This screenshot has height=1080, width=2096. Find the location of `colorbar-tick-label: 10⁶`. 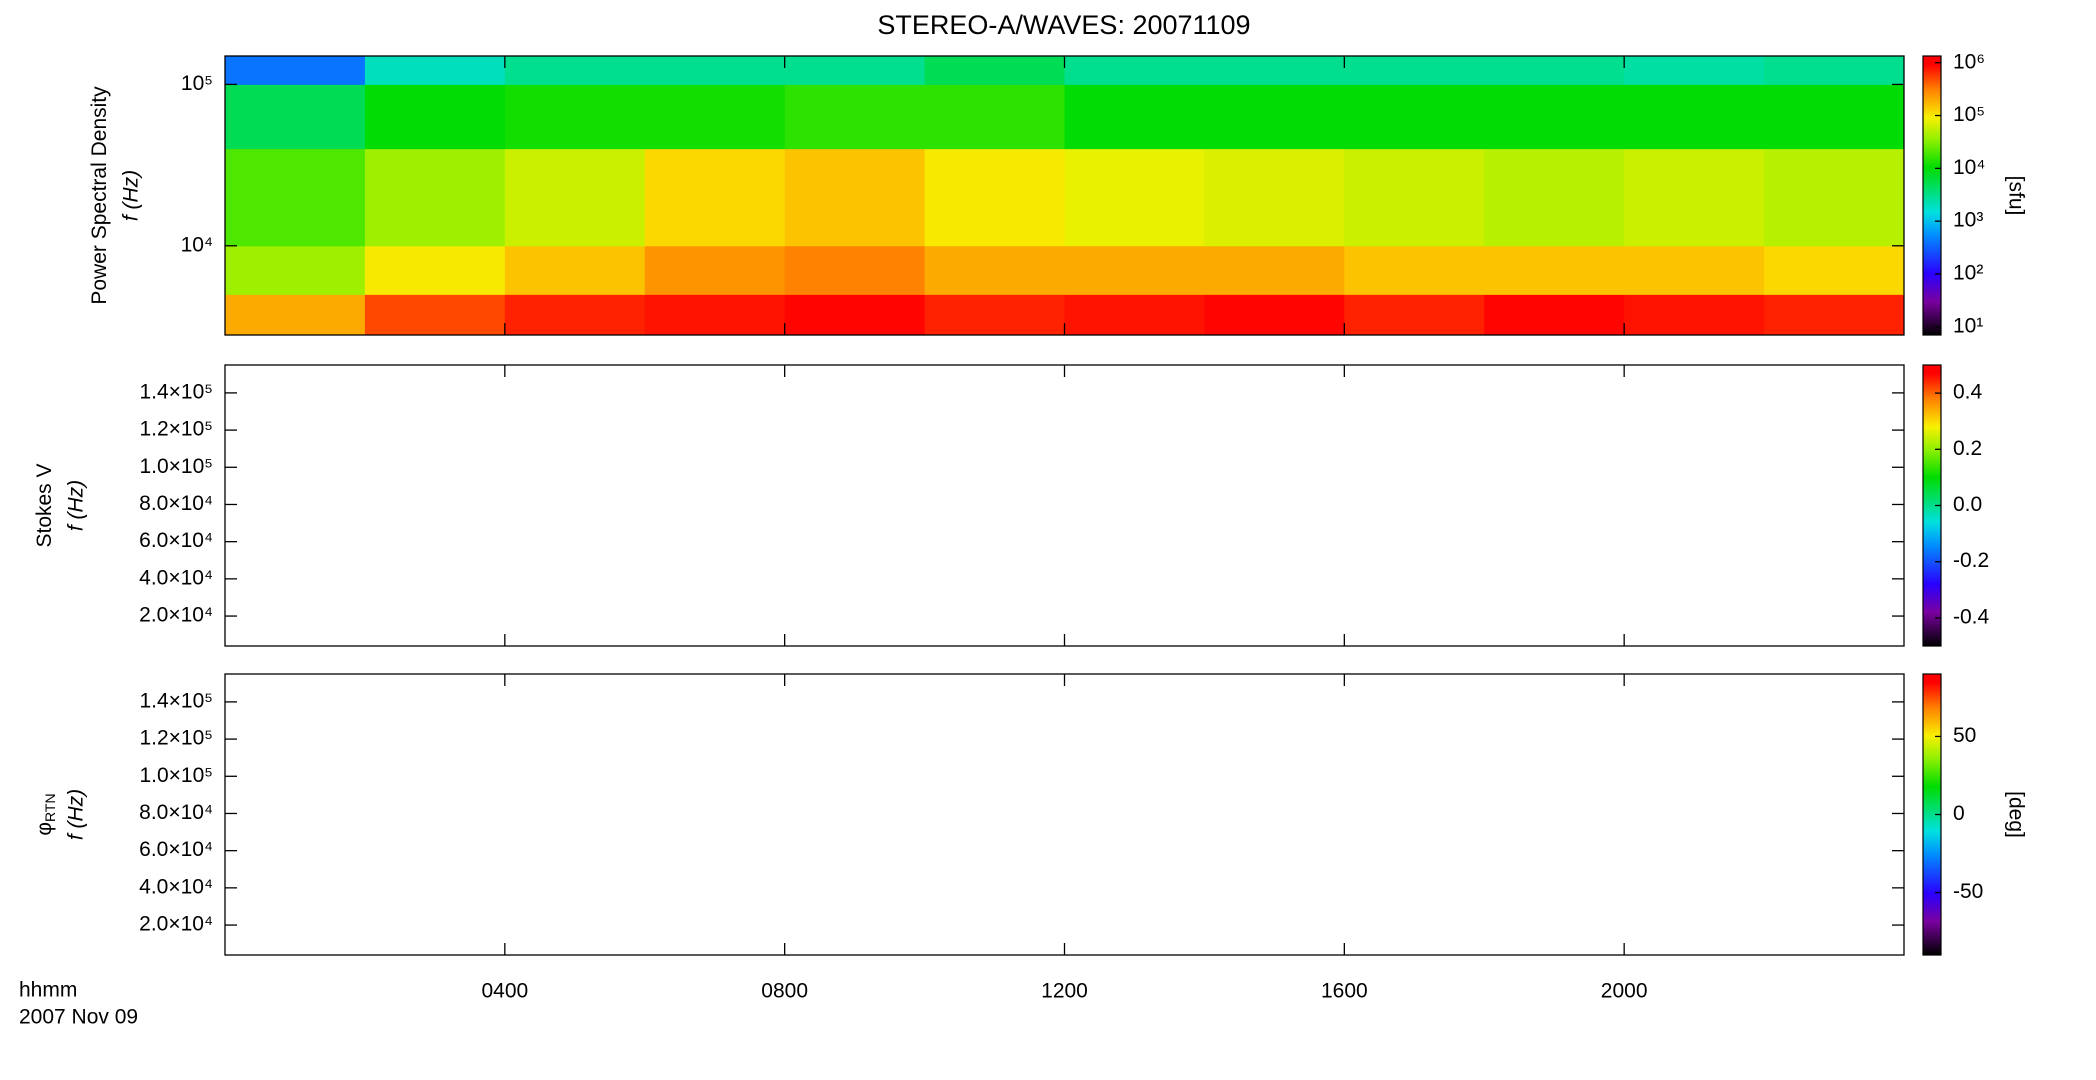

colorbar-tick-label: 10⁶ is located at coordinates (1969, 61).